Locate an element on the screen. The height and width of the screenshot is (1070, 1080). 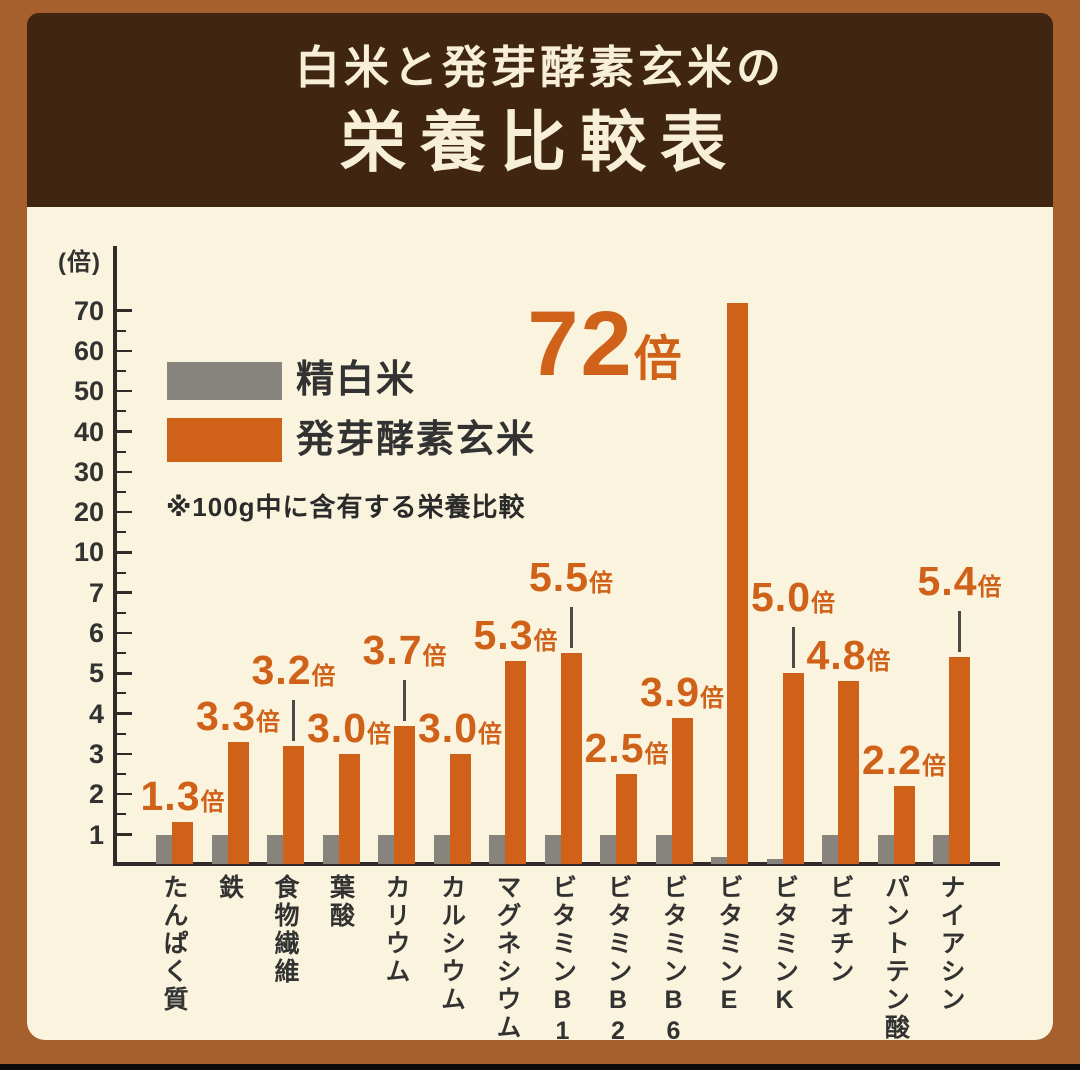
title-subtitle: 白米と発芽酵素玄米の is located at coordinates (539, 67).